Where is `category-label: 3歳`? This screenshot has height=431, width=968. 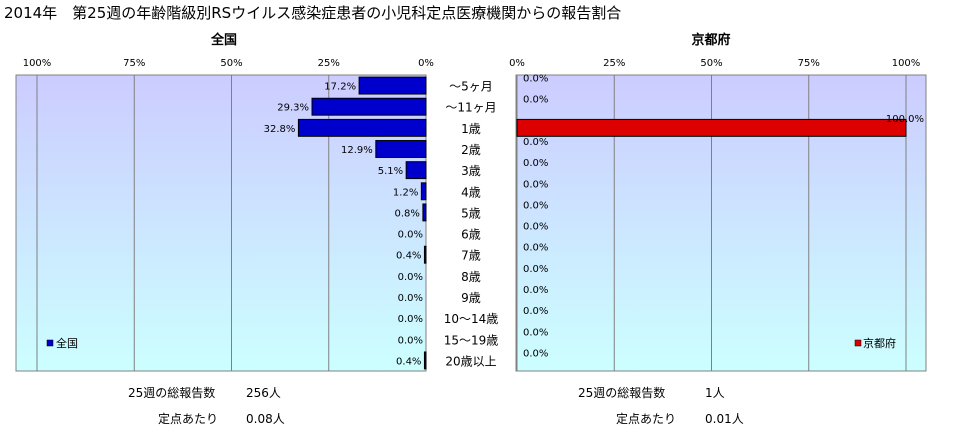 category-label: 3歳 is located at coordinates (471, 171).